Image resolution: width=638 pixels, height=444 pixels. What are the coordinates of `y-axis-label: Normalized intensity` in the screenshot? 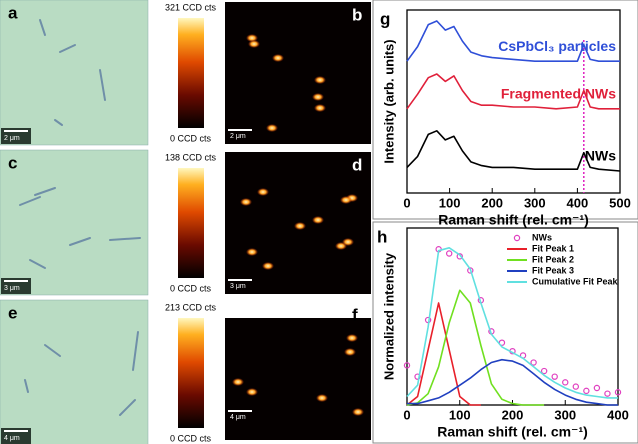 It's located at (388, 316).